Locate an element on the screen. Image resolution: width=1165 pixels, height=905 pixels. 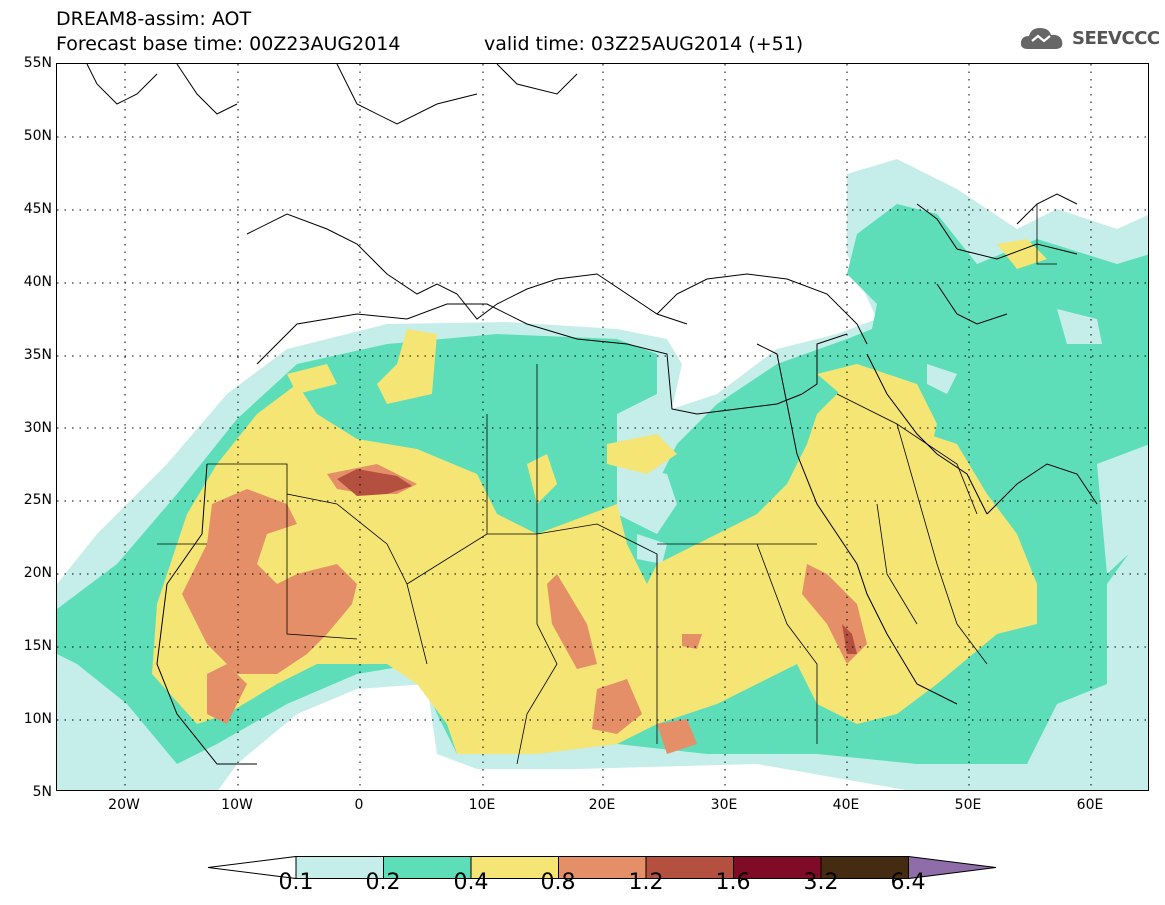
lat-label: 15N is located at coordinates (37, 646).